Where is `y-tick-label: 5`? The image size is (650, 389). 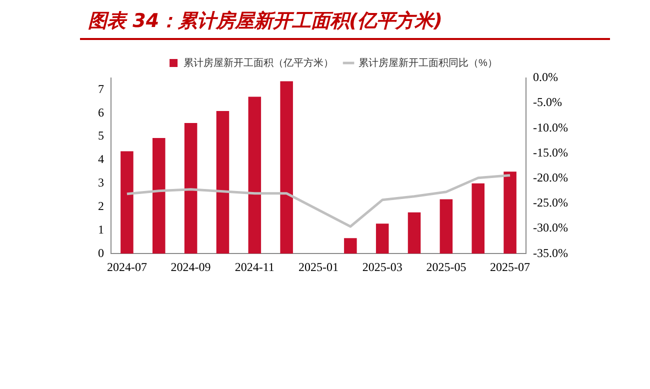 y-tick-label: 5 is located at coordinates (101, 135).